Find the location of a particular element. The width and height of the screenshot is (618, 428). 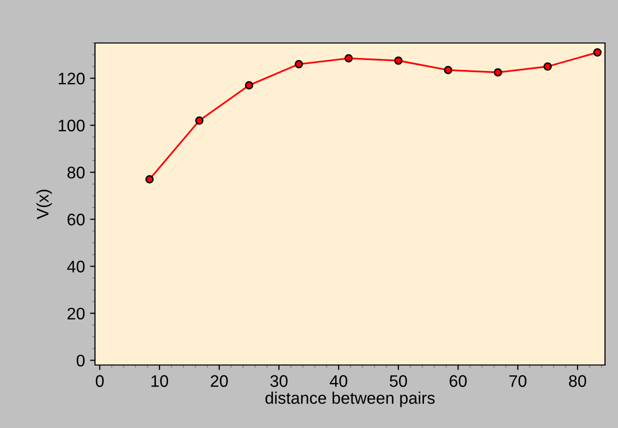

y-axis-title: V(x) is located at coordinates (44, 205).